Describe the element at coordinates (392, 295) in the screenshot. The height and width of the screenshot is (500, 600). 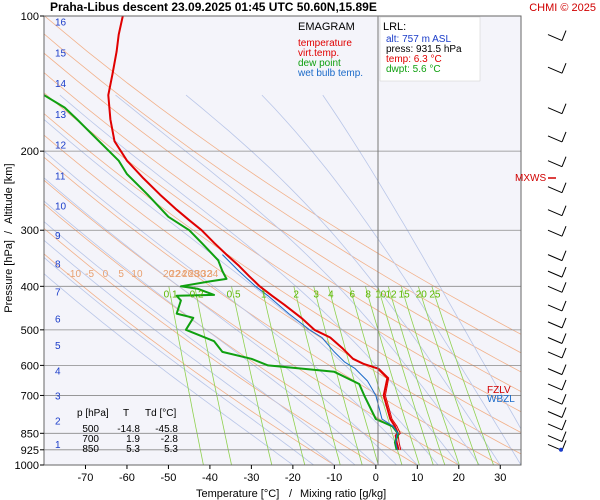
I see `mixing-ratio-label: 12` at that location.